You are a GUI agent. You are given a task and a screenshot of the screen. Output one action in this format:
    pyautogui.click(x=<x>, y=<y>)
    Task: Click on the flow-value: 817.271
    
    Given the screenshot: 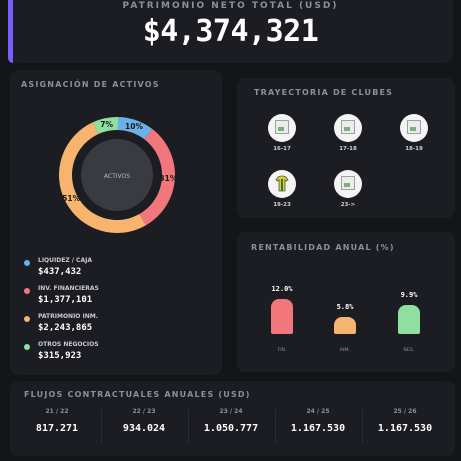 What is the action you would take?
    pyautogui.click(x=57, y=428)
    